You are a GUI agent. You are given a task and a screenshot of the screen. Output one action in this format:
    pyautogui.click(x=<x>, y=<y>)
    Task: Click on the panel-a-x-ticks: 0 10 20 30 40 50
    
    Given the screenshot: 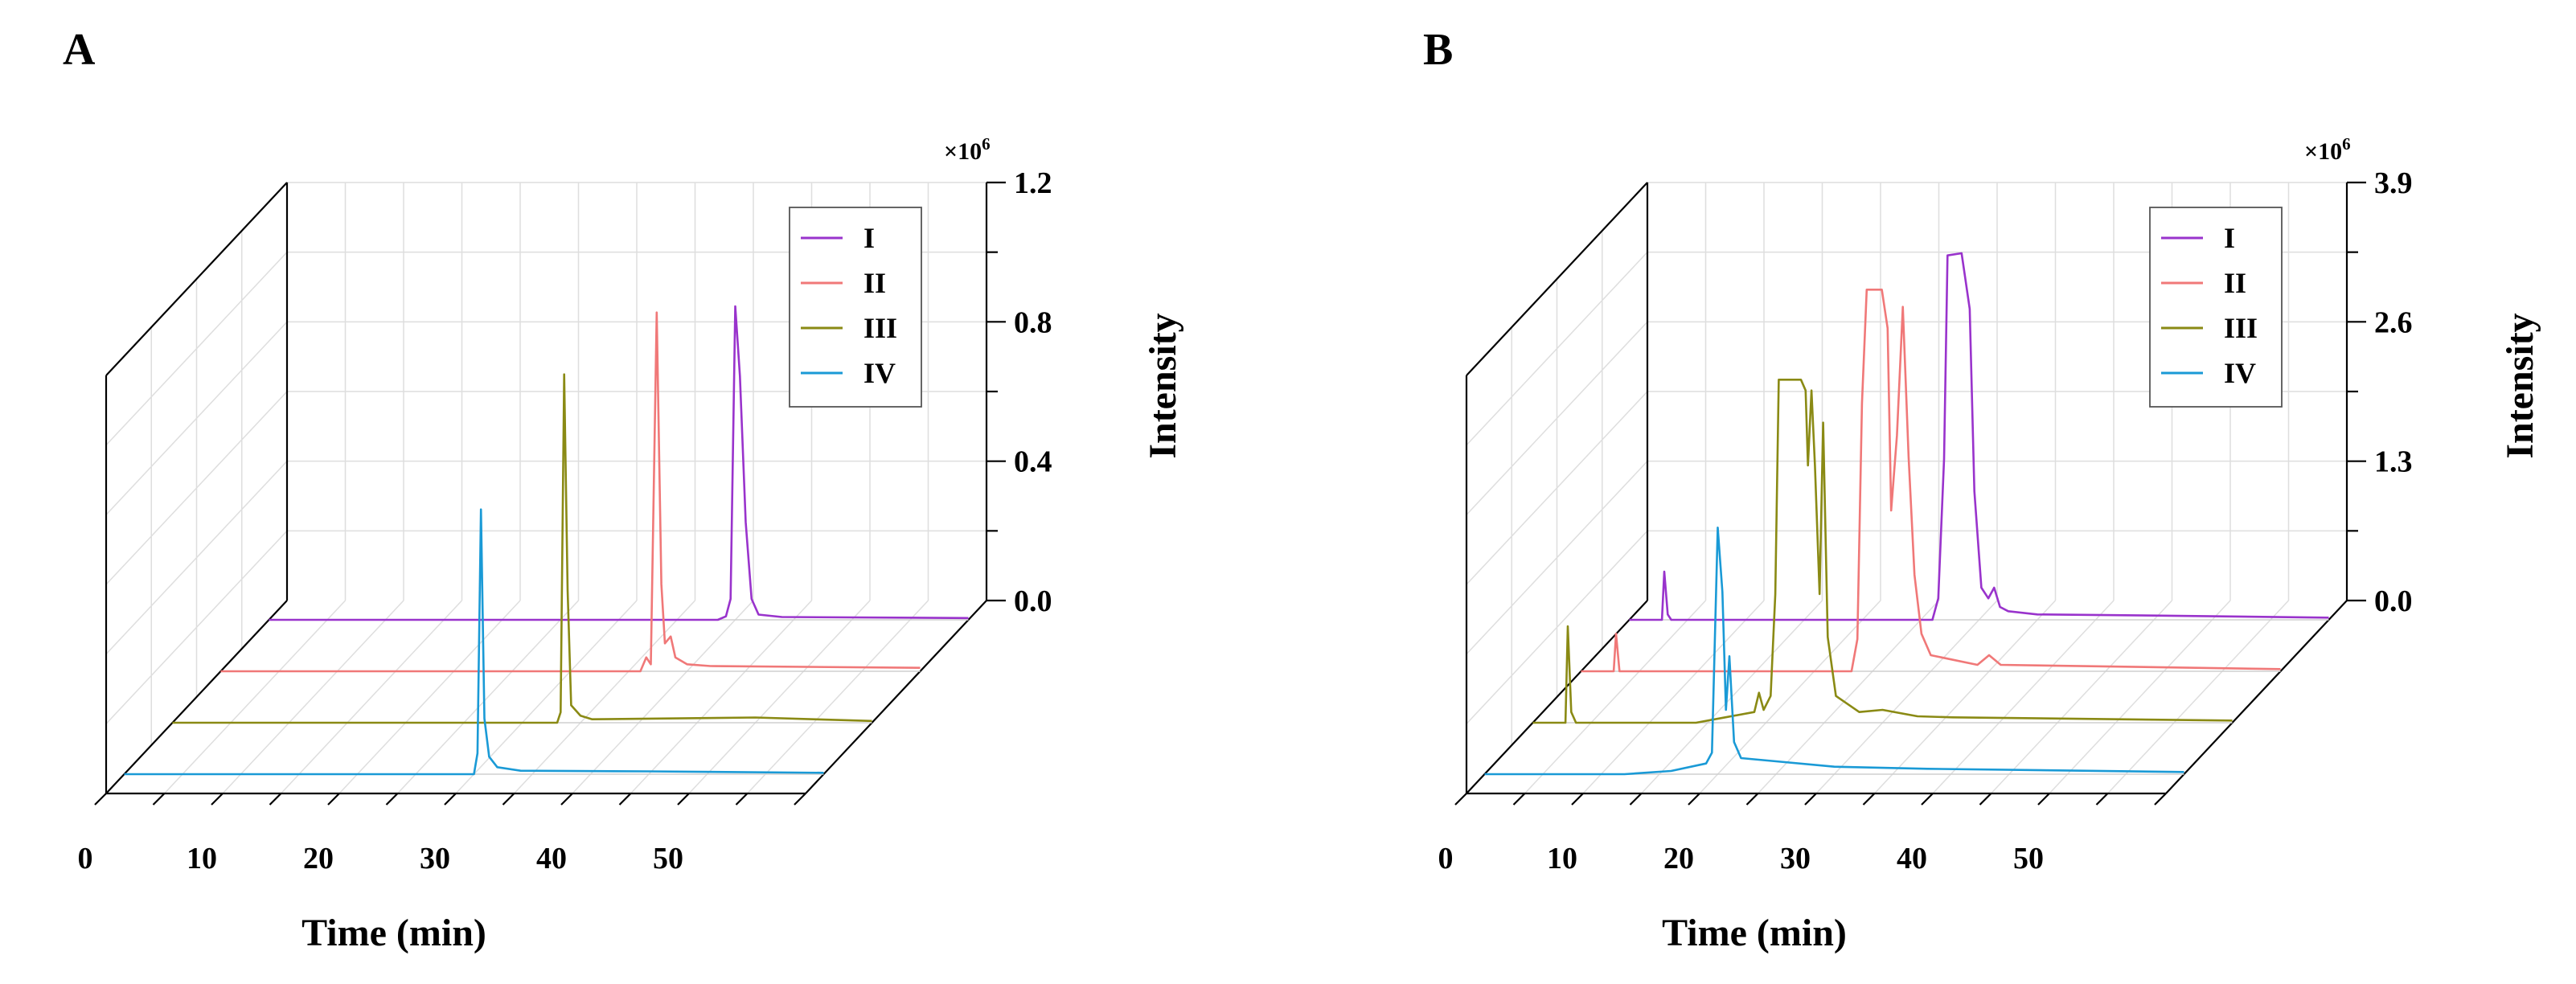 What is the action you would take?
    pyautogui.click(x=442, y=834)
    